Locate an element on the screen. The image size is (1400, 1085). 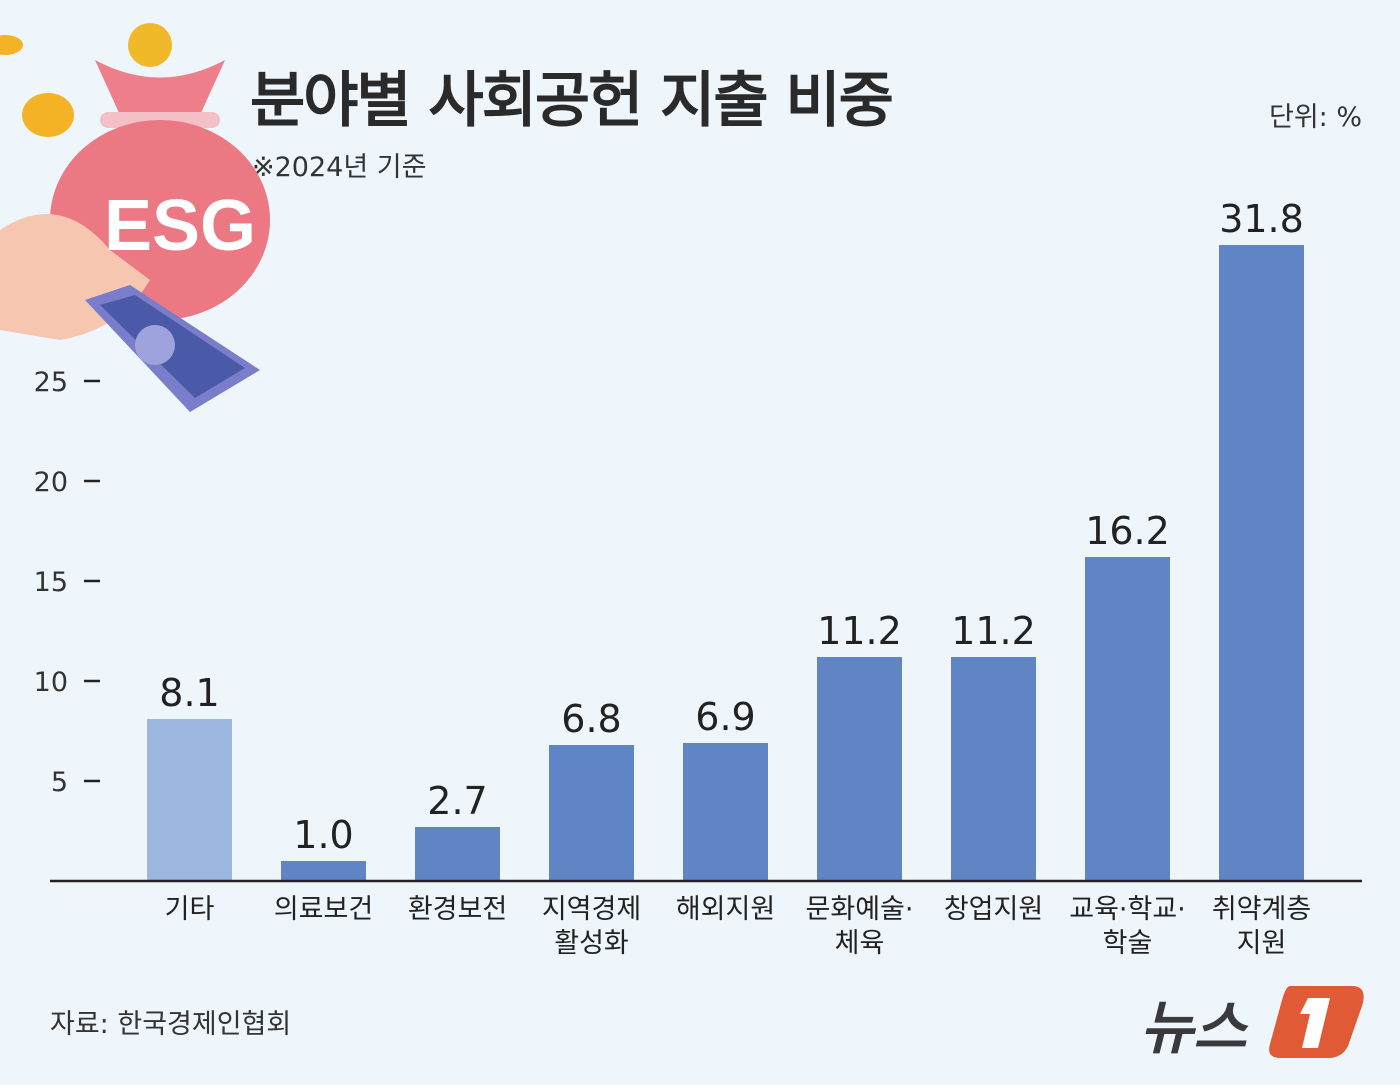
data-label: 8.1 is located at coordinates (189, 693).